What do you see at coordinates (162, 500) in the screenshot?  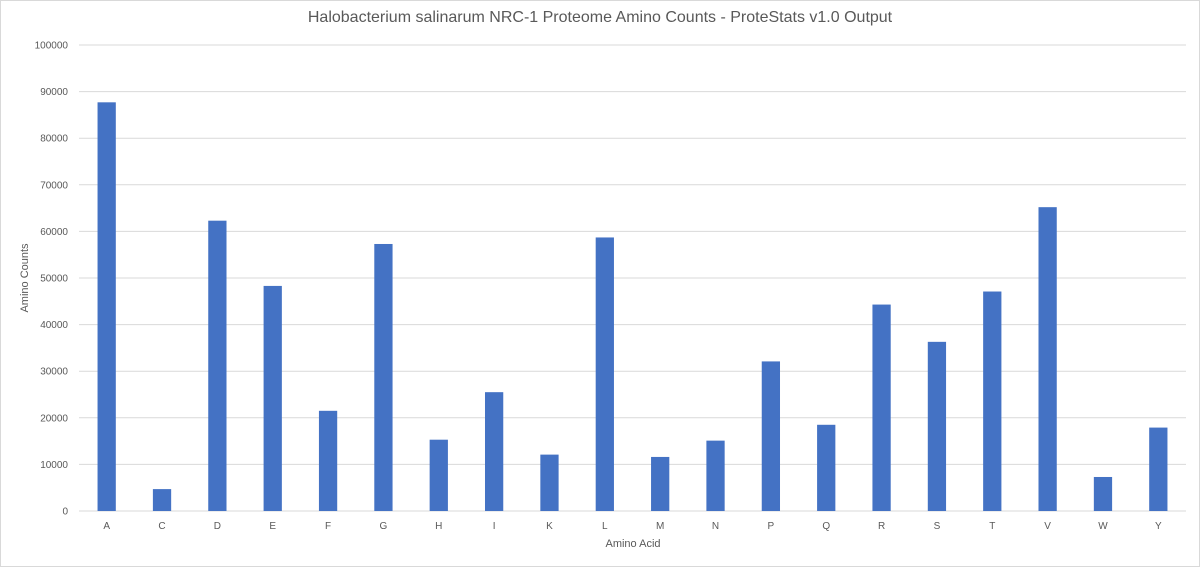 I see `bar-C` at bounding box center [162, 500].